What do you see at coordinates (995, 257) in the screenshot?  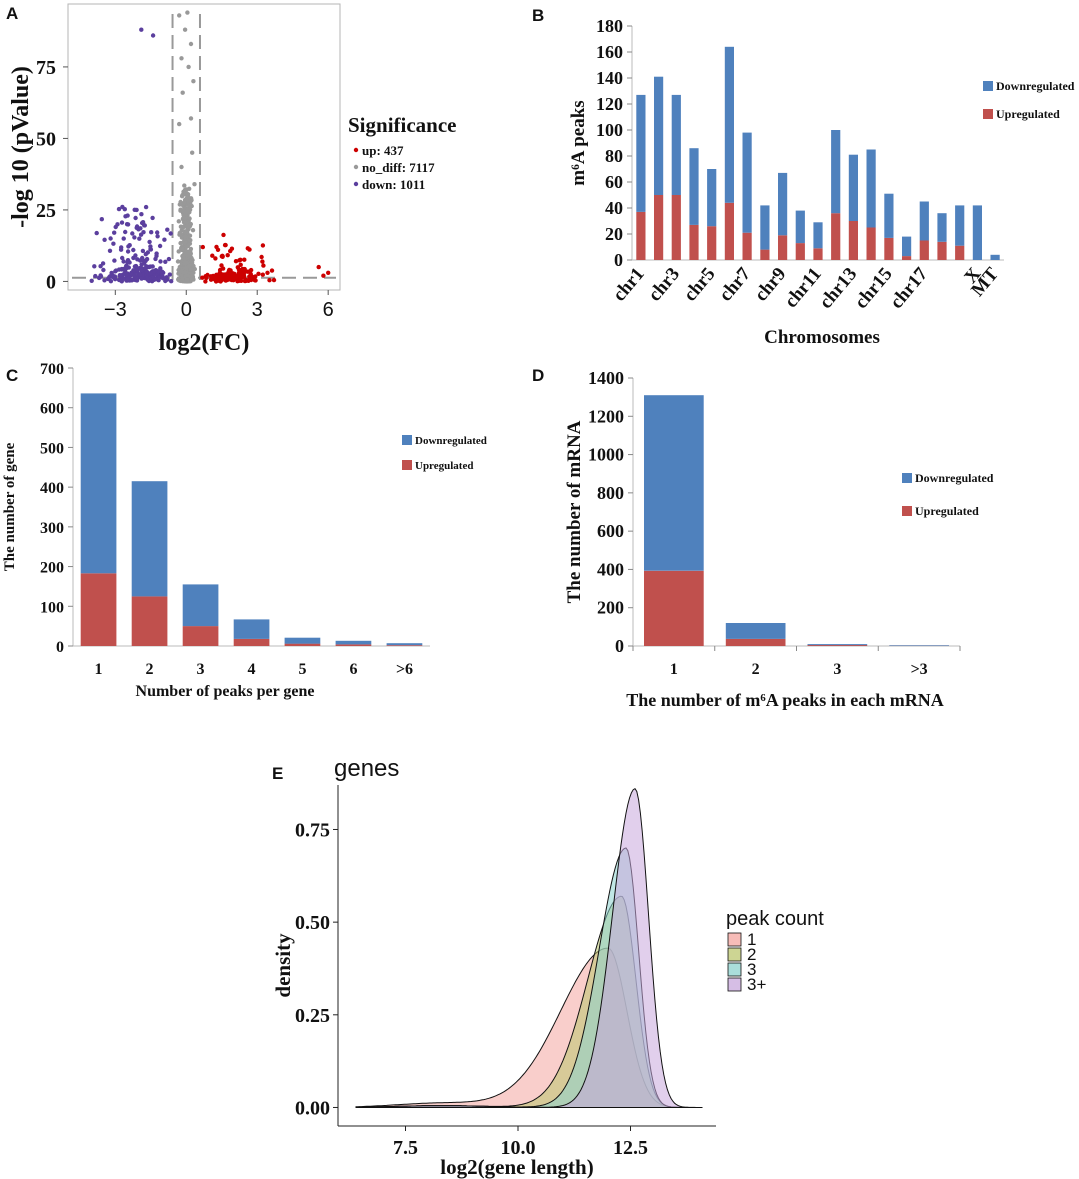 I see `bar-downregulated-MT` at bounding box center [995, 257].